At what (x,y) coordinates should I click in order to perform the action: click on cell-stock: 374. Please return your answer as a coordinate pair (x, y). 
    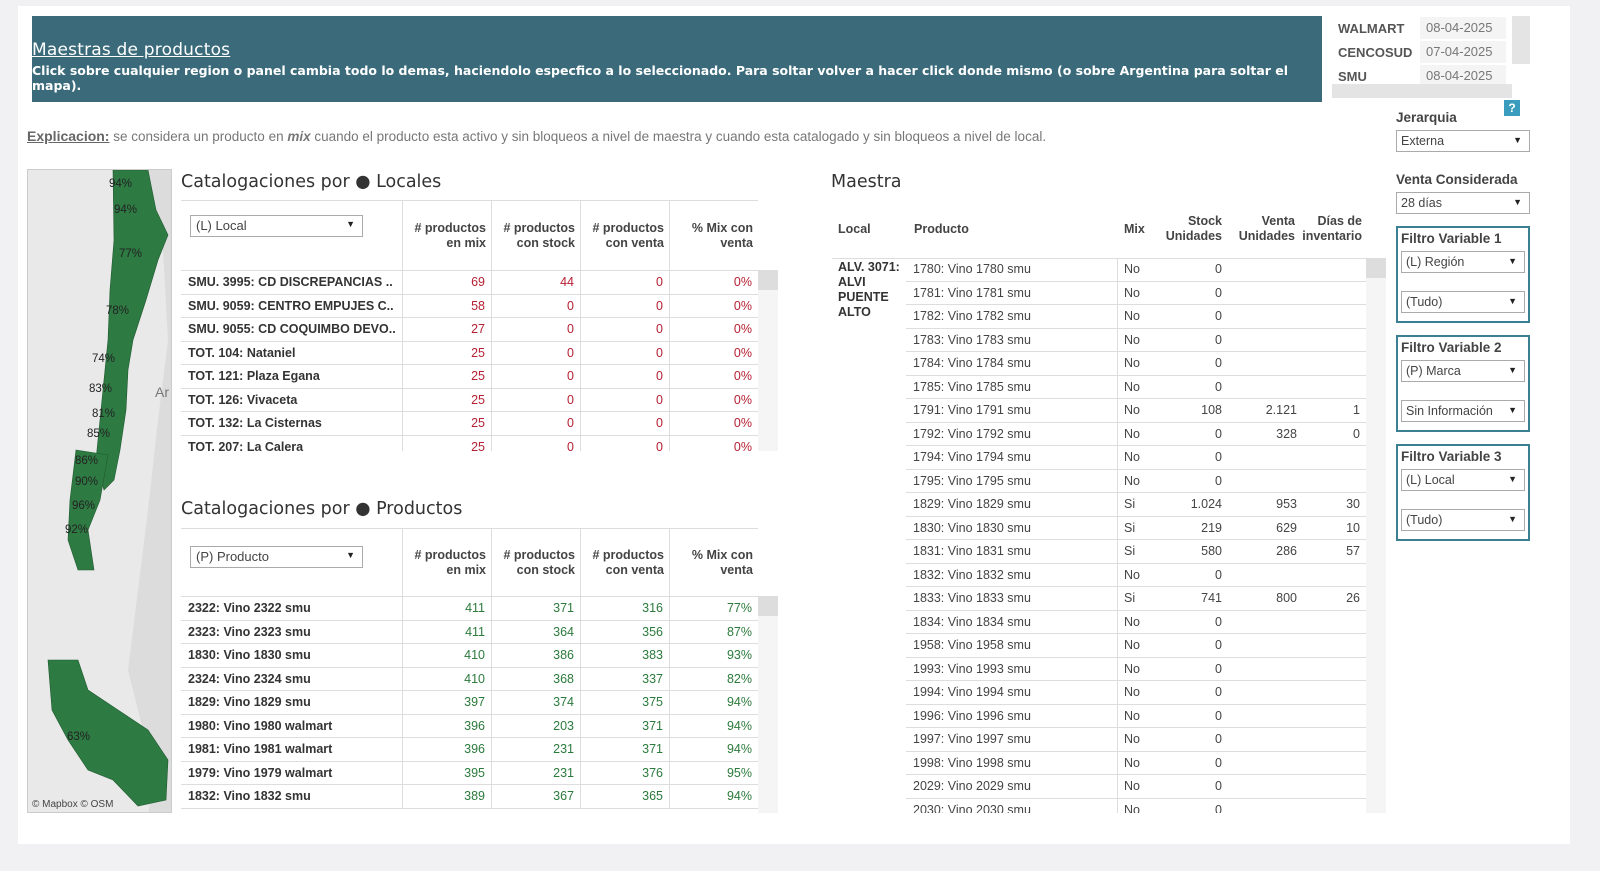
    Looking at the image, I should click on (535, 702).